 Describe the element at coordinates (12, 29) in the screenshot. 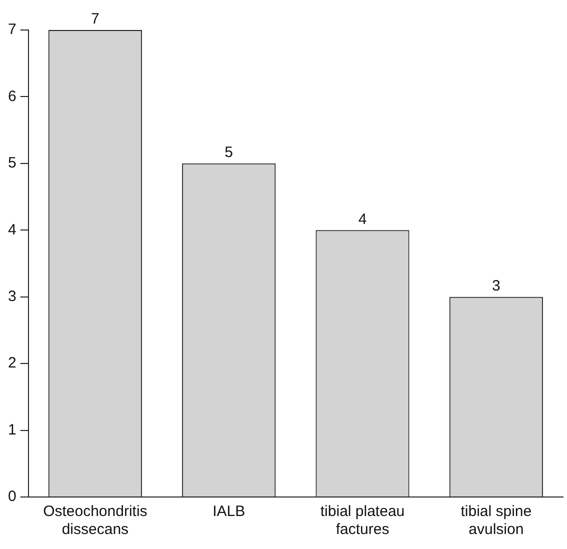

I see `y-tick-label: 7` at that location.